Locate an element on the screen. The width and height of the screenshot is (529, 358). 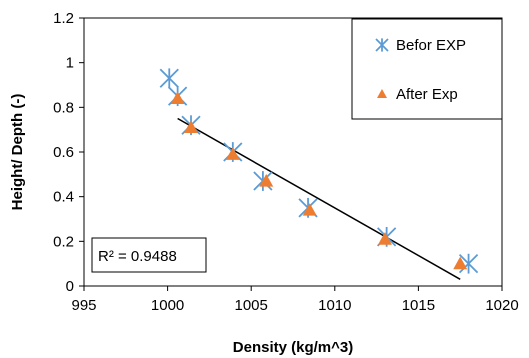
x-tick-label: 1005 is located at coordinates (251, 305).